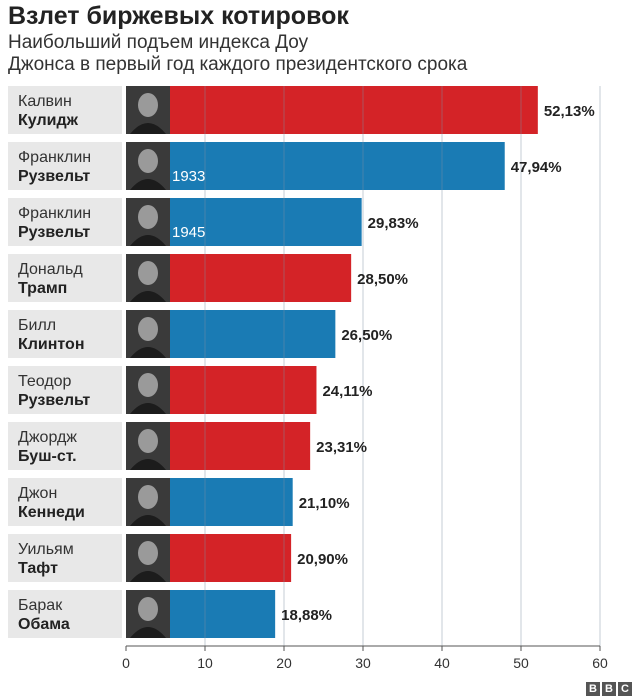  What do you see at coordinates (366, 335) in the screenshot?
I see `data-label: 26,50%` at bounding box center [366, 335].